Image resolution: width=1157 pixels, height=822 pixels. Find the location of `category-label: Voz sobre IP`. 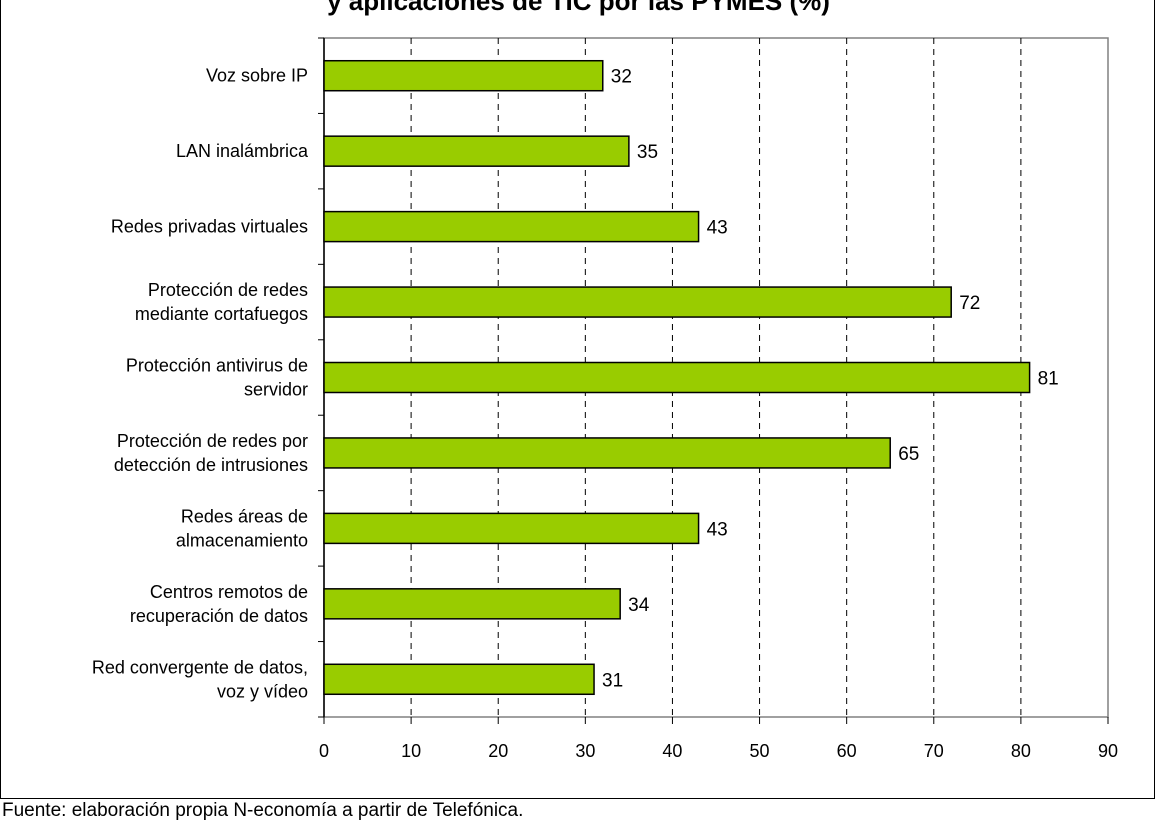

category-label: Voz sobre IP is located at coordinates (257, 76).